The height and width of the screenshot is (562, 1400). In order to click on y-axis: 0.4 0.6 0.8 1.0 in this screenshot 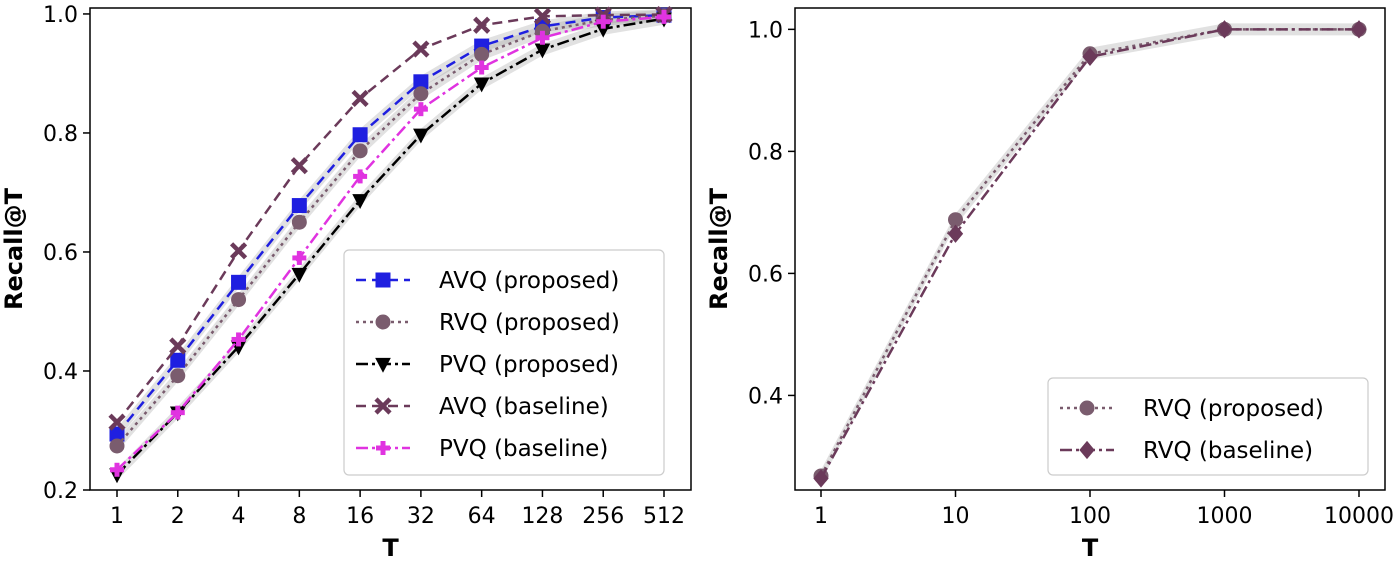, I will do `click(771, 213)`.